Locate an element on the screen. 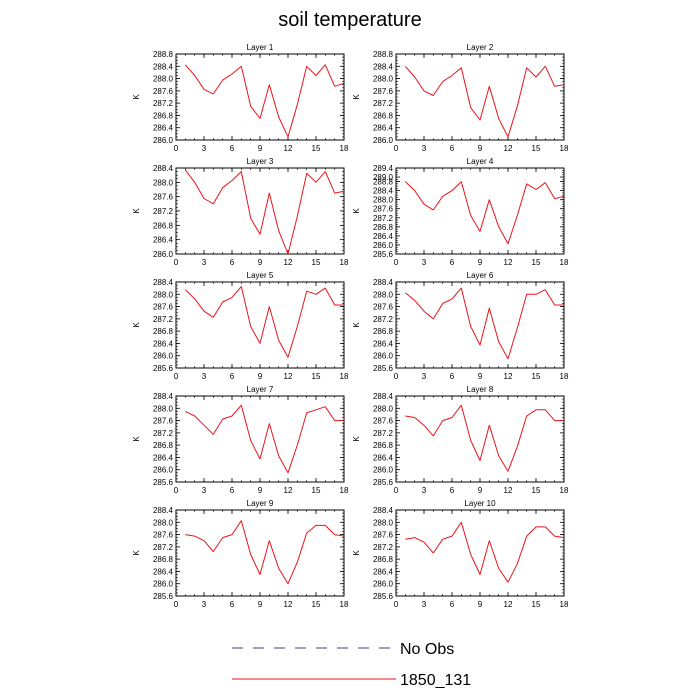 The image size is (700, 700). panel-title: Layer 3 is located at coordinates (260, 161).